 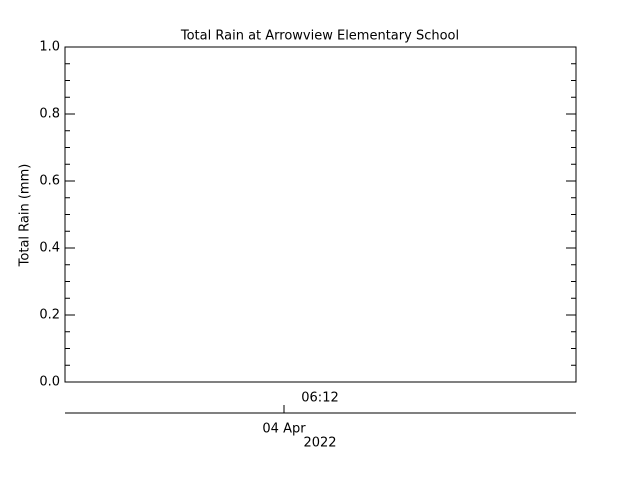 What do you see at coordinates (49, 315) in the screenshot?
I see `y-tick-label: 0.2` at bounding box center [49, 315].